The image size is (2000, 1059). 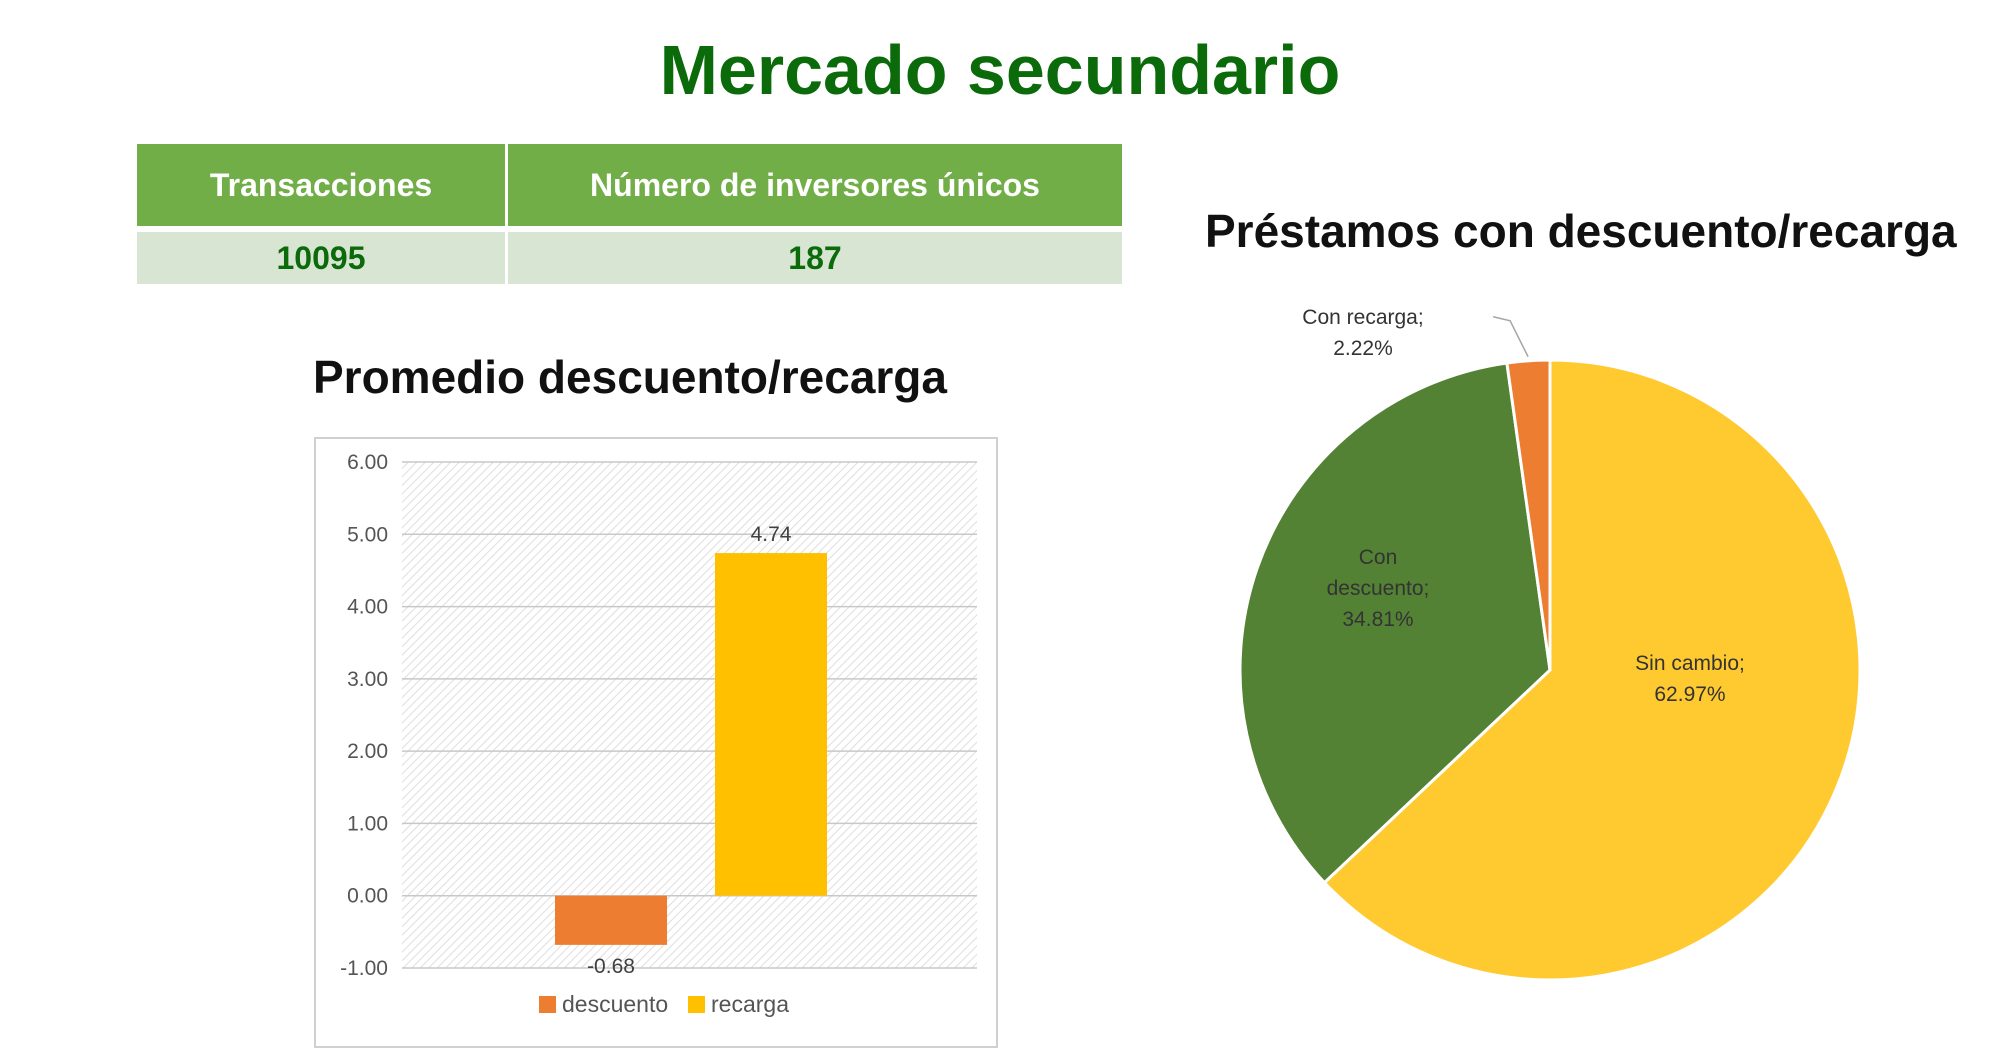 I want to click on page-title: Mercado secundario, so click(x=1000, y=70).